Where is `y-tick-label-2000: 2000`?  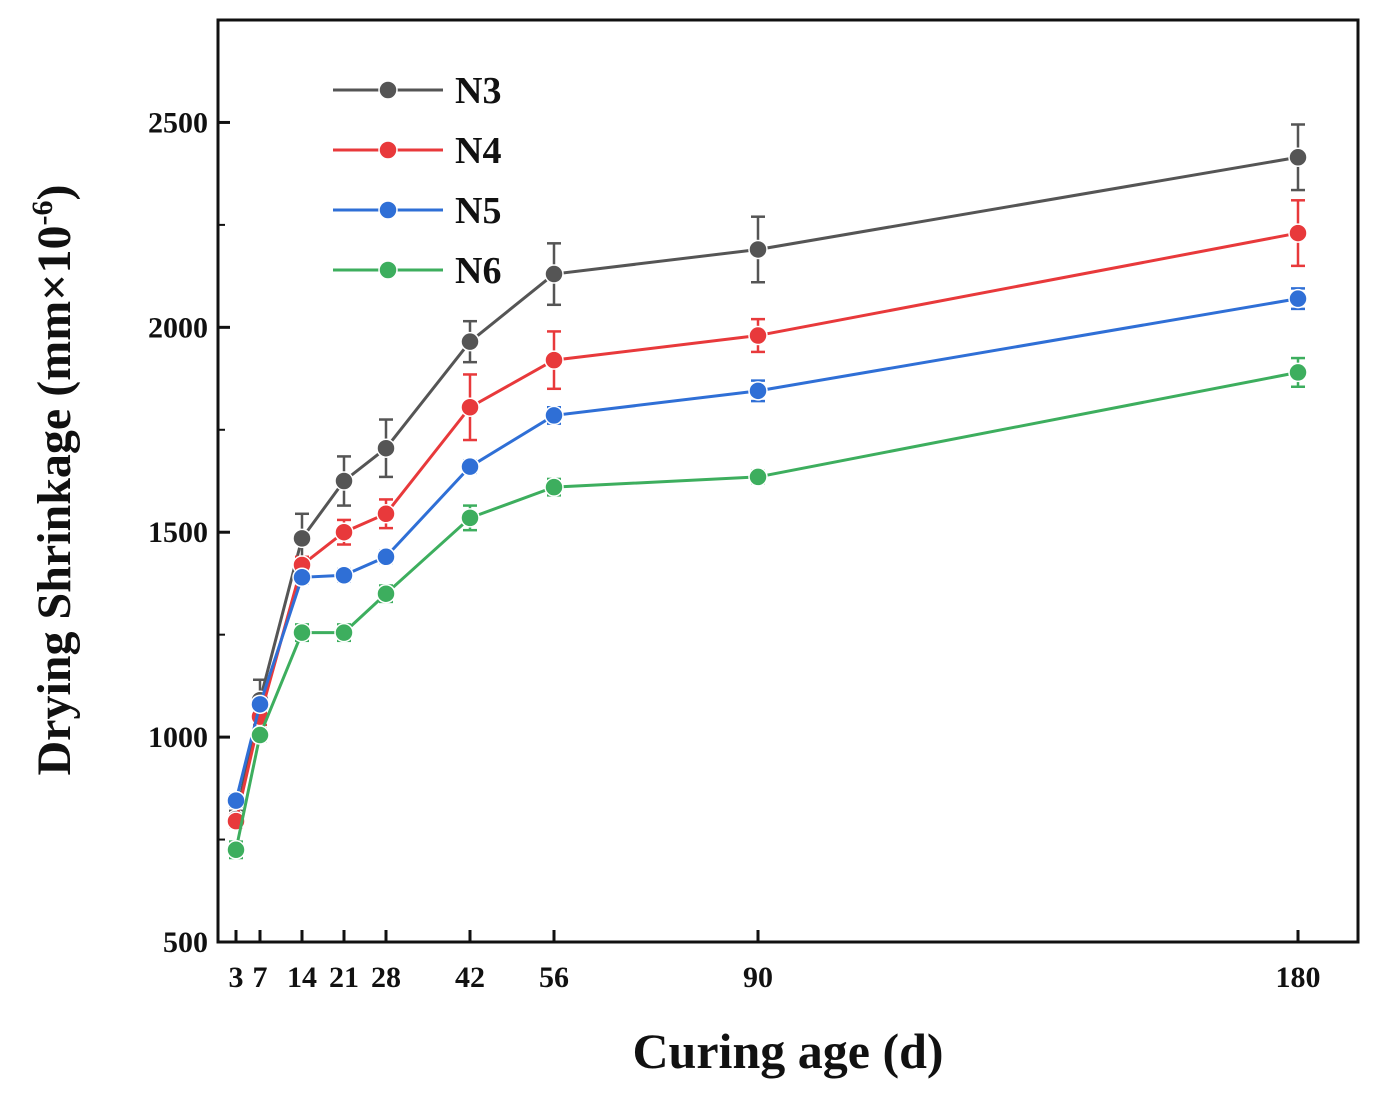
y-tick-label-2000: 2000 is located at coordinates (178, 327).